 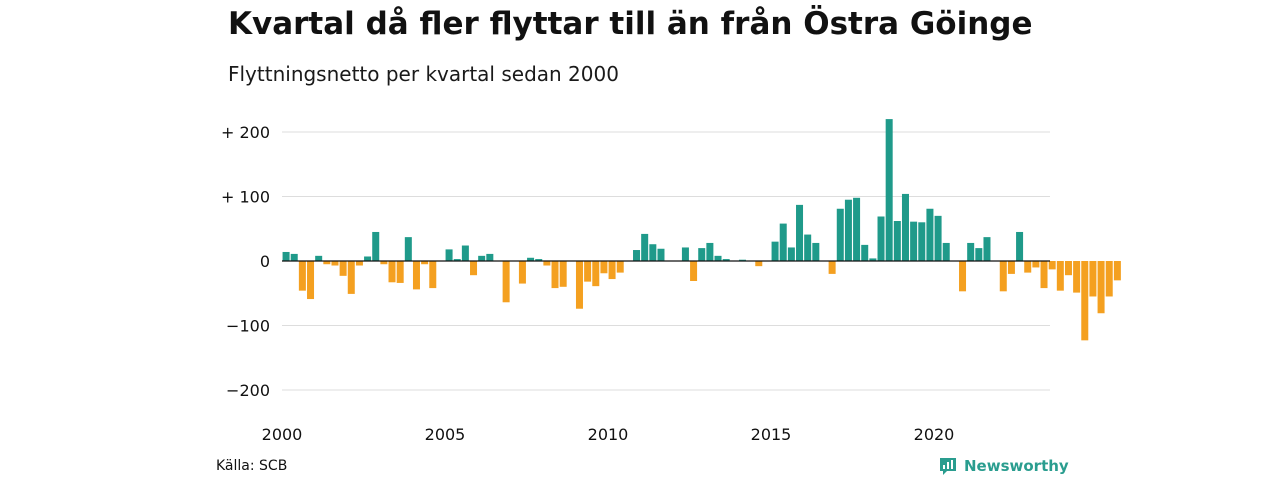 I want to click on chart-subtitle: Flyttningsnetto per kvartal sedan 2000, so click(x=423, y=74).